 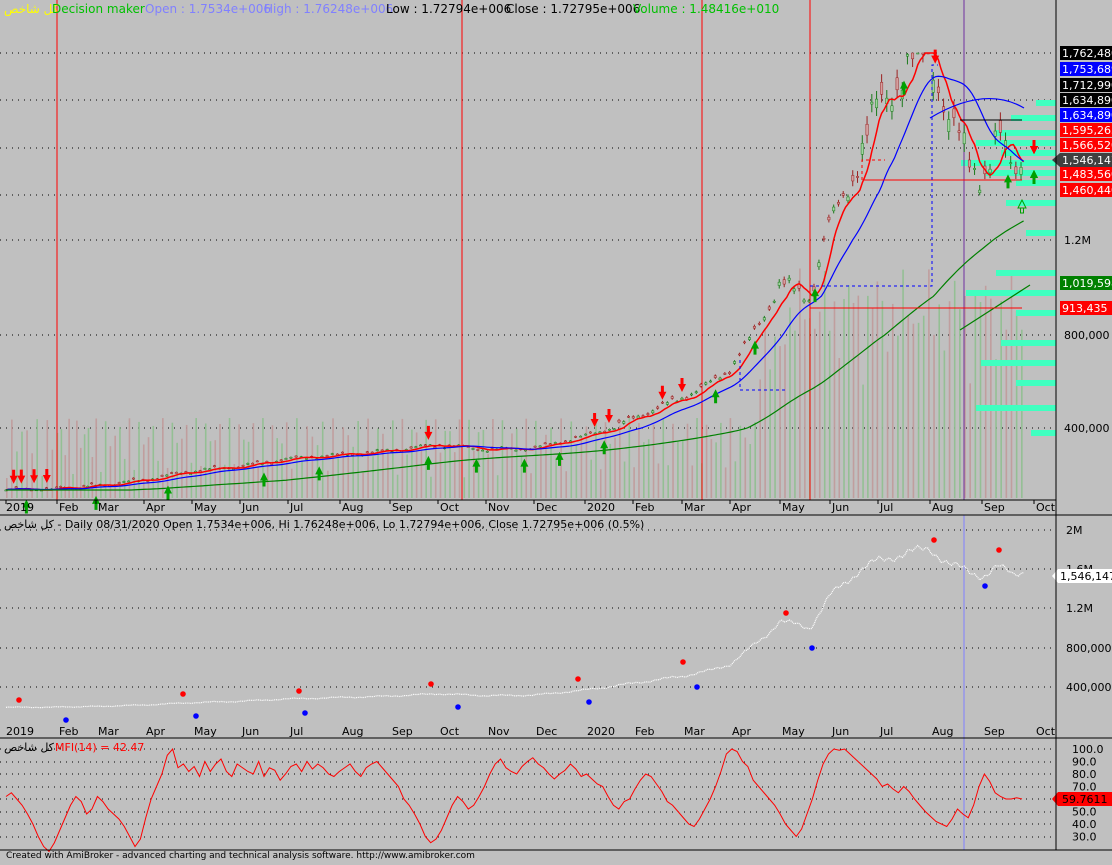 What do you see at coordinates (19, 700) in the screenshot?
I see `peak-marker` at bounding box center [19, 700].